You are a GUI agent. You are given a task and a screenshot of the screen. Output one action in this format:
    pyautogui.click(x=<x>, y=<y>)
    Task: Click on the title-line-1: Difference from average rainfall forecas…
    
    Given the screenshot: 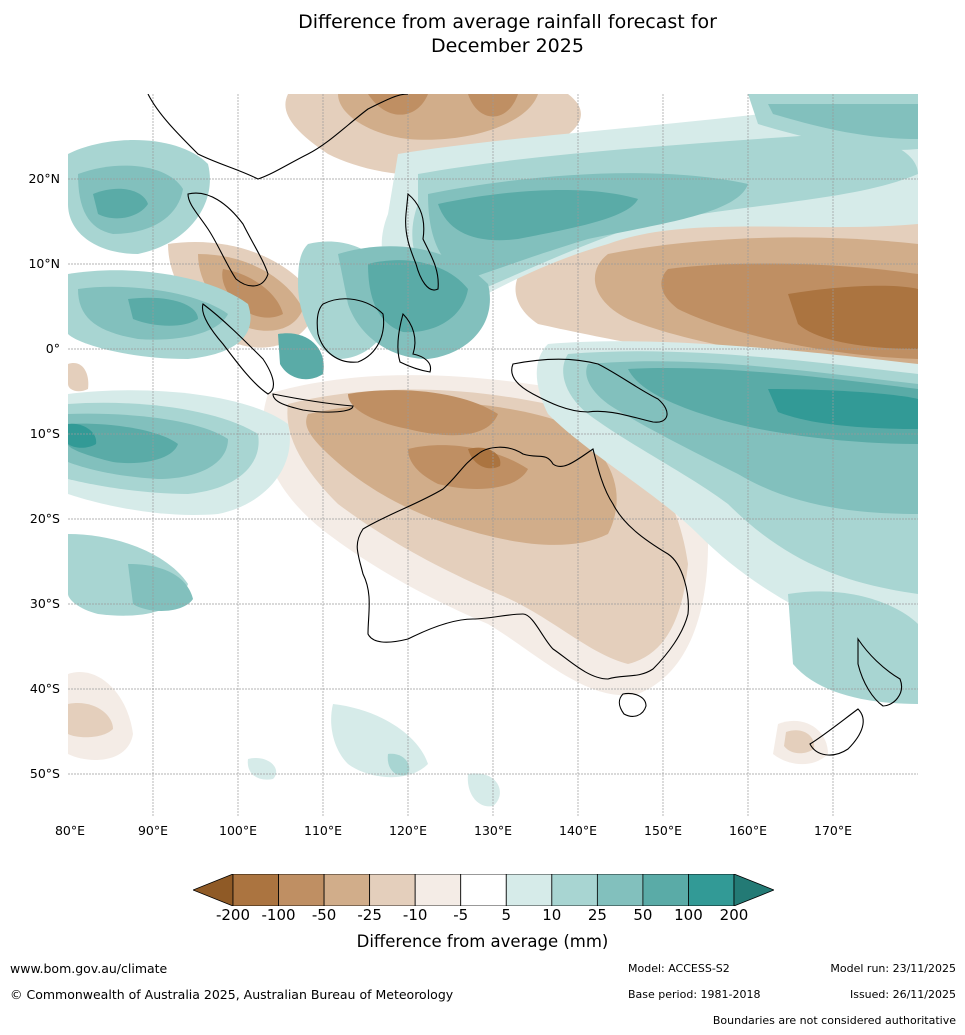 What is the action you would take?
    pyautogui.click(x=507, y=22)
    